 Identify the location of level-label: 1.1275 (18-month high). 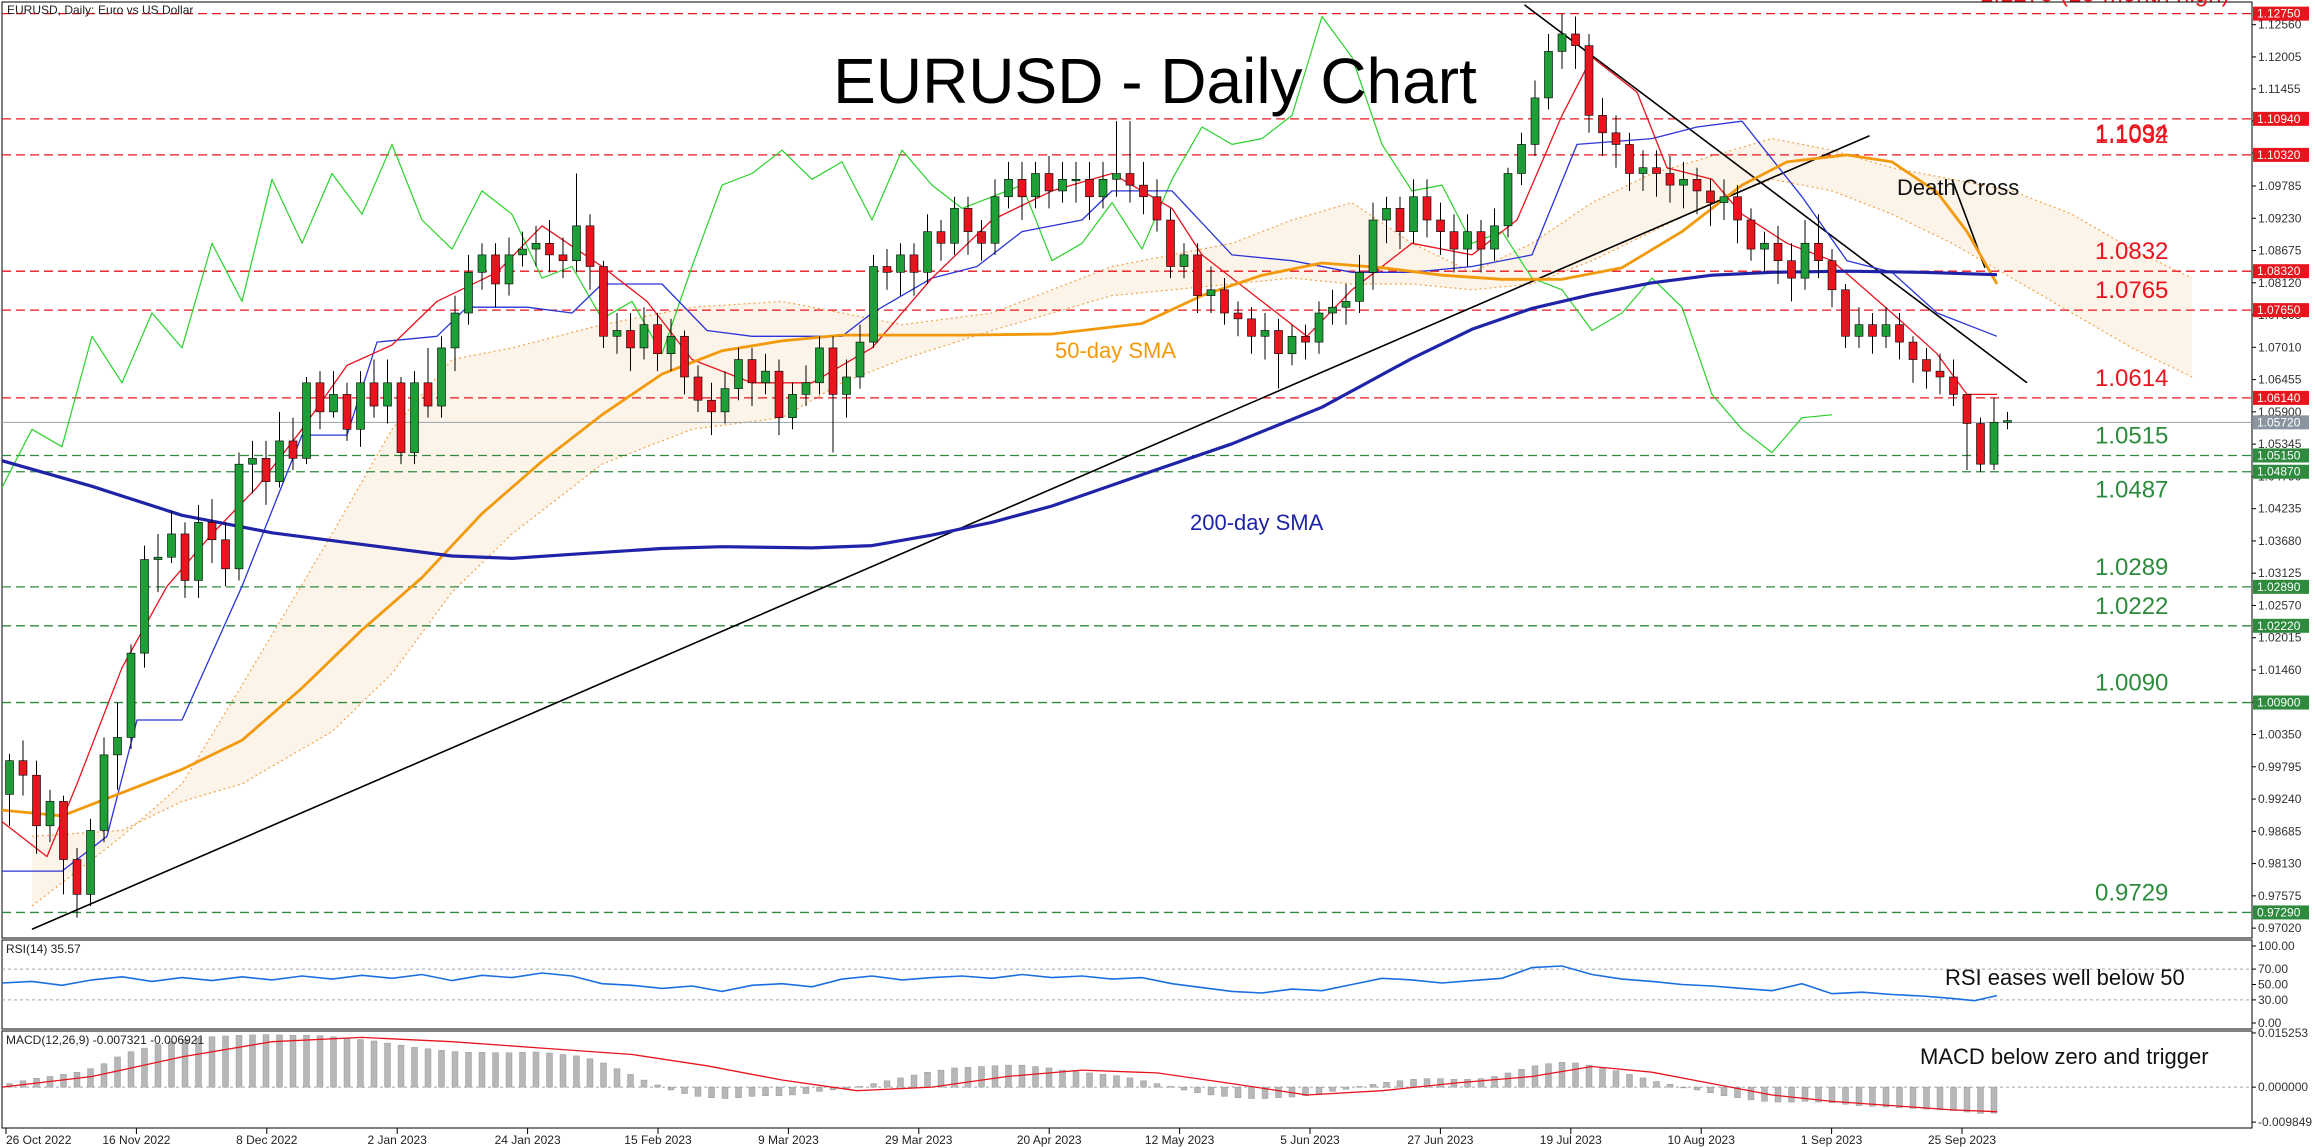
(2105, 4).